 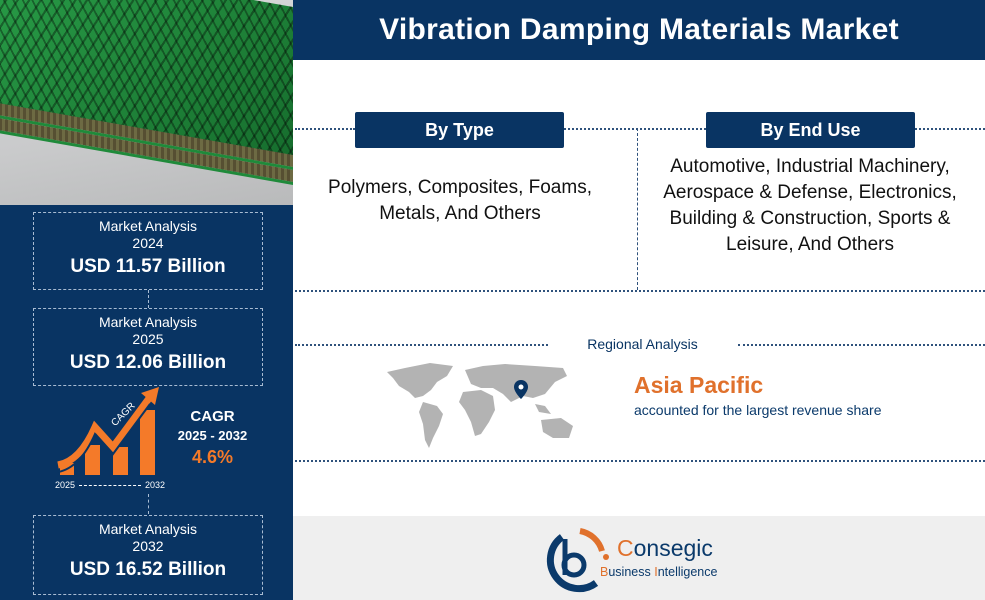 What do you see at coordinates (642, 344) in the screenshot?
I see `regional-analysis-label: Regional Analysis` at bounding box center [642, 344].